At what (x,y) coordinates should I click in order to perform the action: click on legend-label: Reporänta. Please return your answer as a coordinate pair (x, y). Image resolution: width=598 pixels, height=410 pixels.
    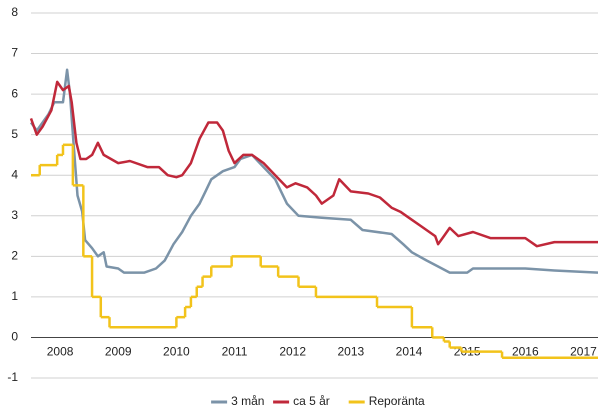
    Looking at the image, I should click on (397, 401).